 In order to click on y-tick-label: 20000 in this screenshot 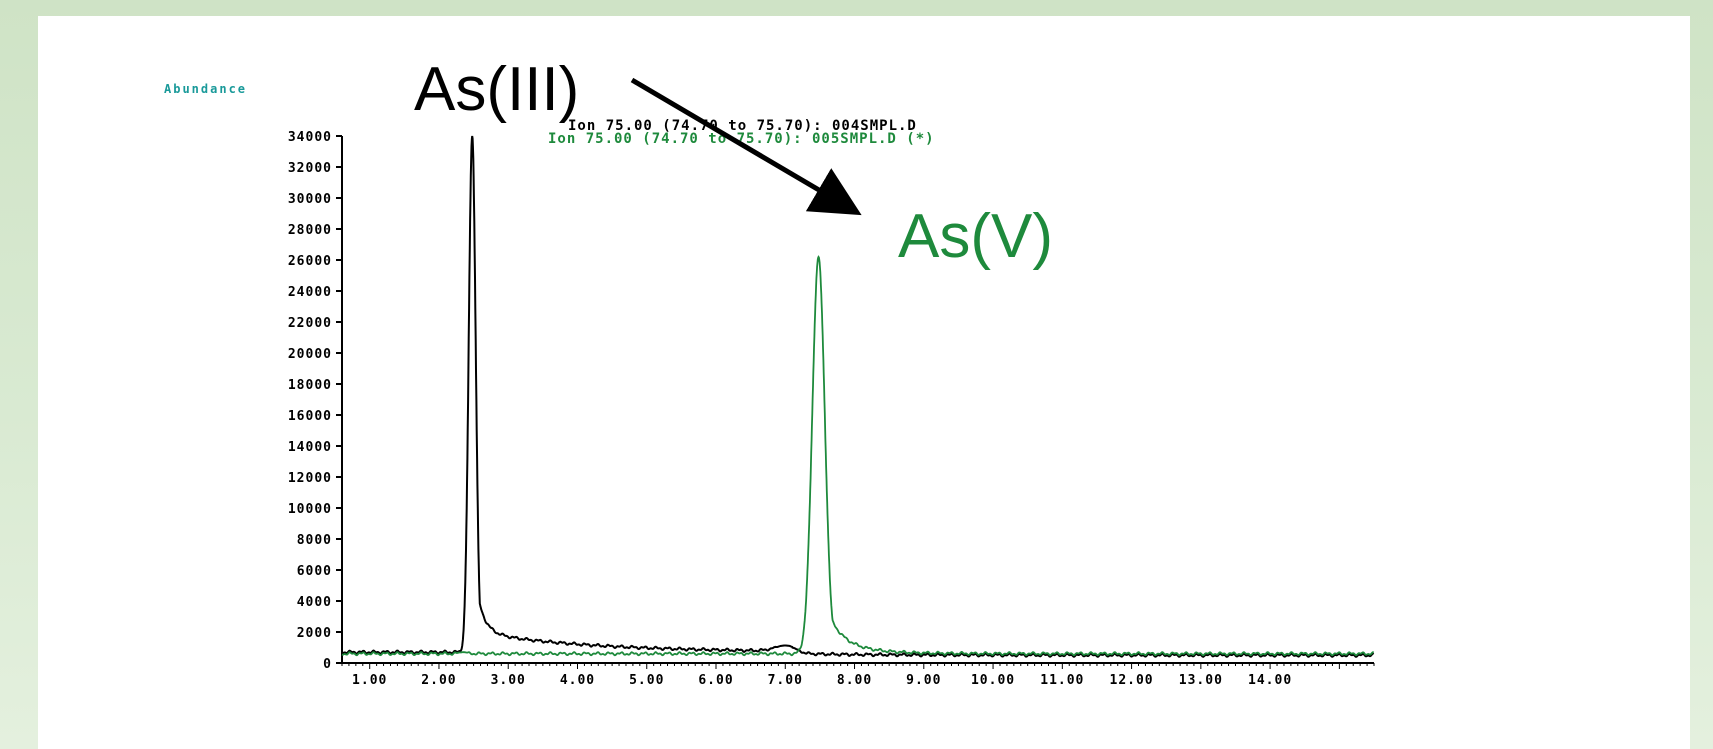, I will do `click(310, 354)`.